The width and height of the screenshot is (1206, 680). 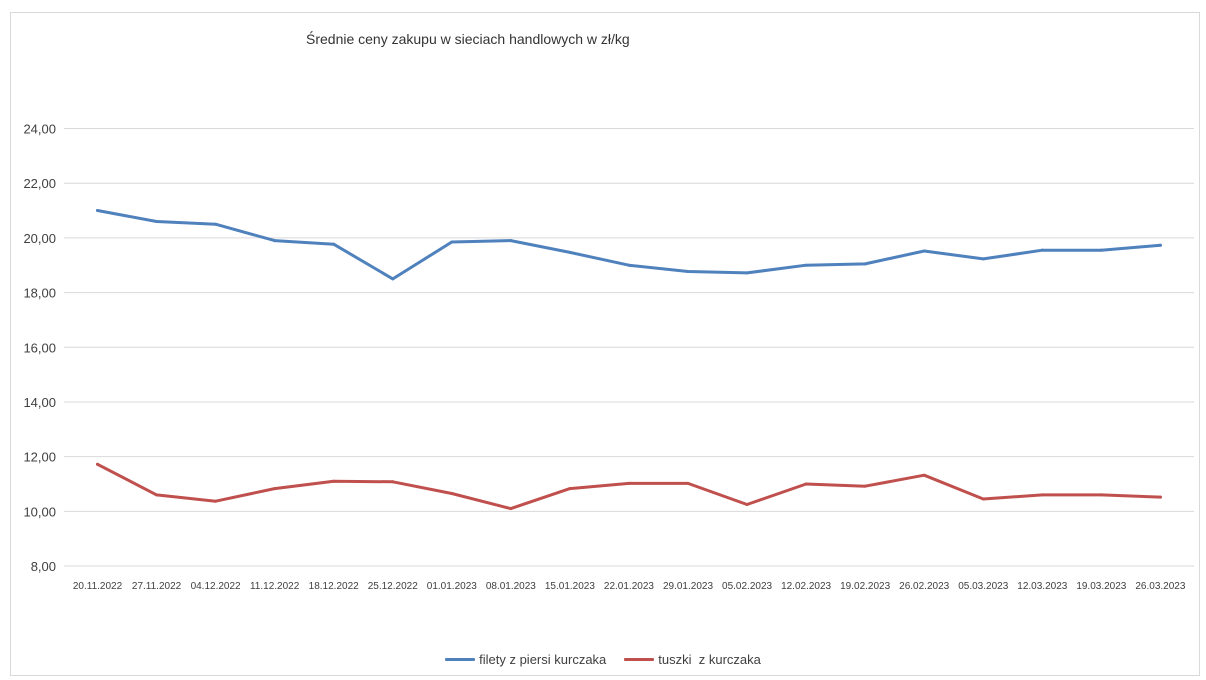 What do you see at coordinates (39, 183) in the screenshot?
I see `y-tick-label: 22,00` at bounding box center [39, 183].